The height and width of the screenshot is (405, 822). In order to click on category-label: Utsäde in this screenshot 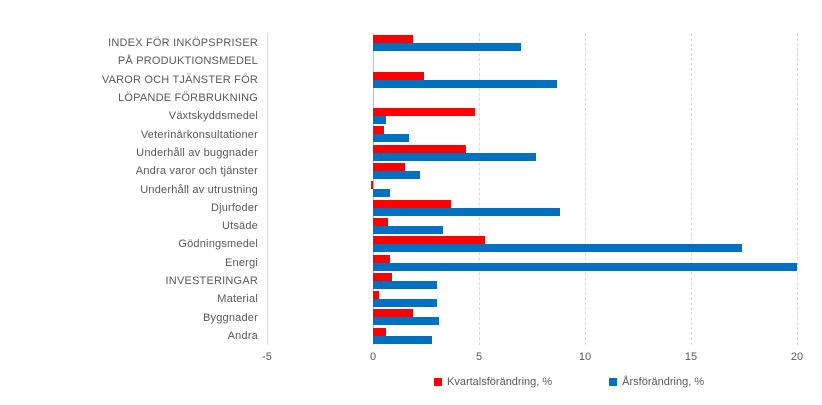, I will do `click(239, 226)`.